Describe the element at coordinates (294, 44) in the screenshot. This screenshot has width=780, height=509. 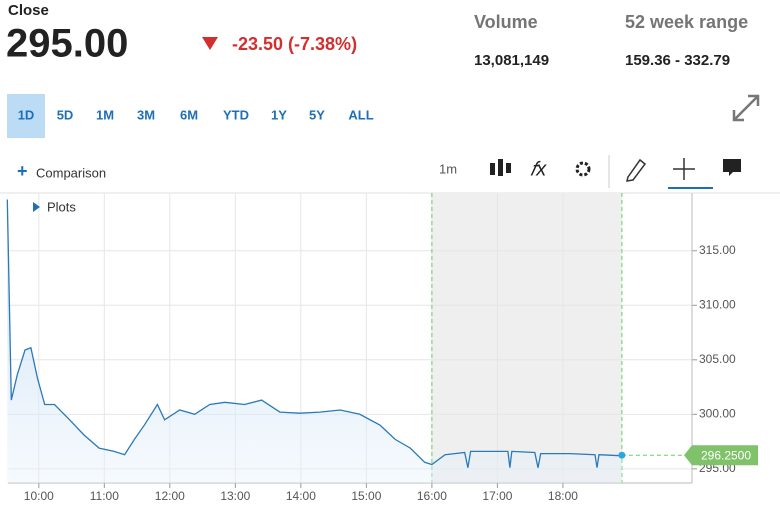
I see `price-change: -23.50 (-7.38%)` at that location.